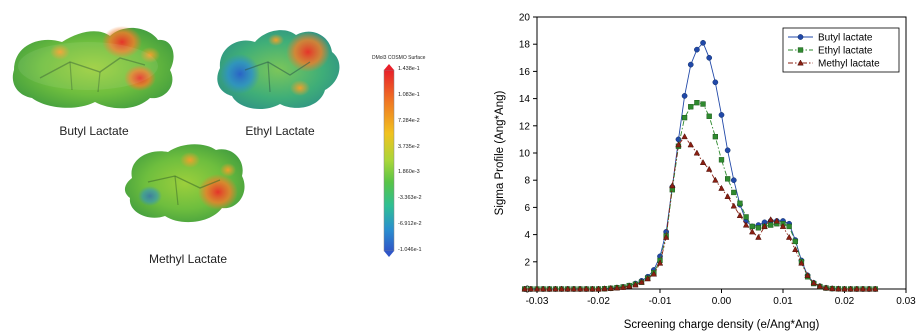 Image resolution: width=920 pixels, height=336 pixels. What do you see at coordinates (906, 301) in the screenshot?
I see `x-tick-label: 0.03` at bounding box center [906, 301].